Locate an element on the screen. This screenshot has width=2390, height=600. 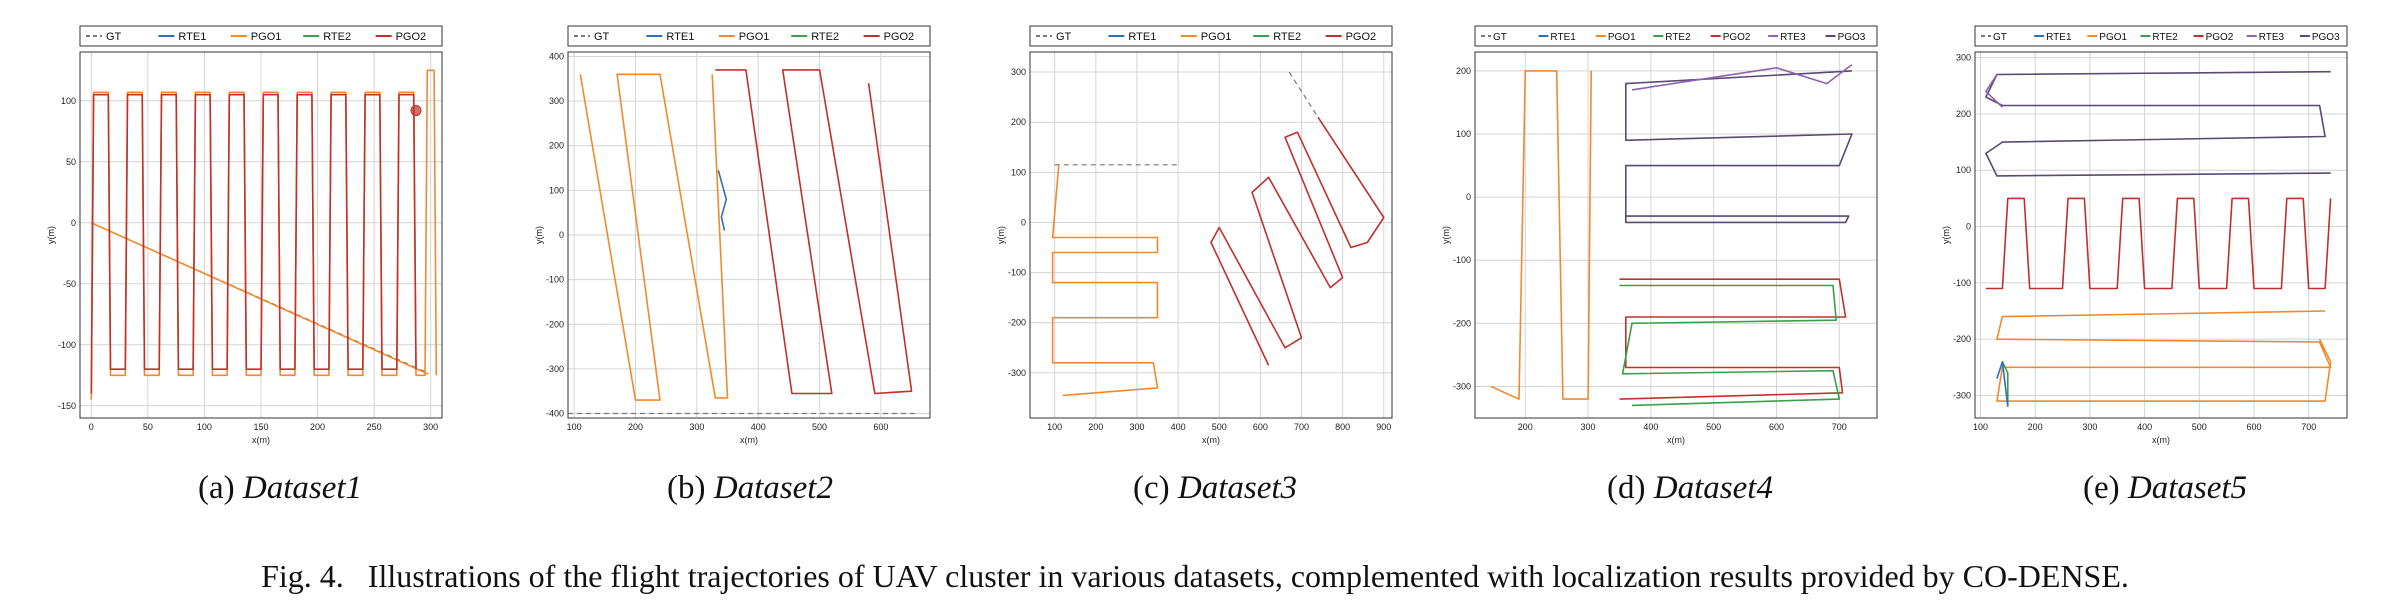
y-tick-label: -200 is located at coordinates (1462, 323).